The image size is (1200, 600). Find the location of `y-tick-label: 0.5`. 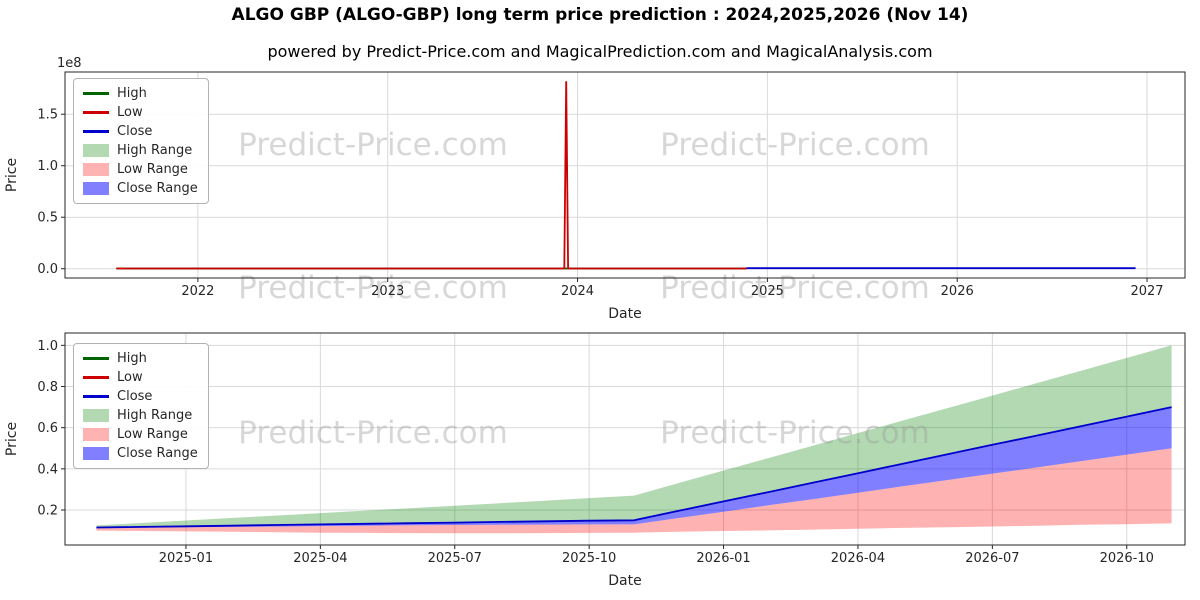

y-tick-label: 0.5 is located at coordinates (47, 218).